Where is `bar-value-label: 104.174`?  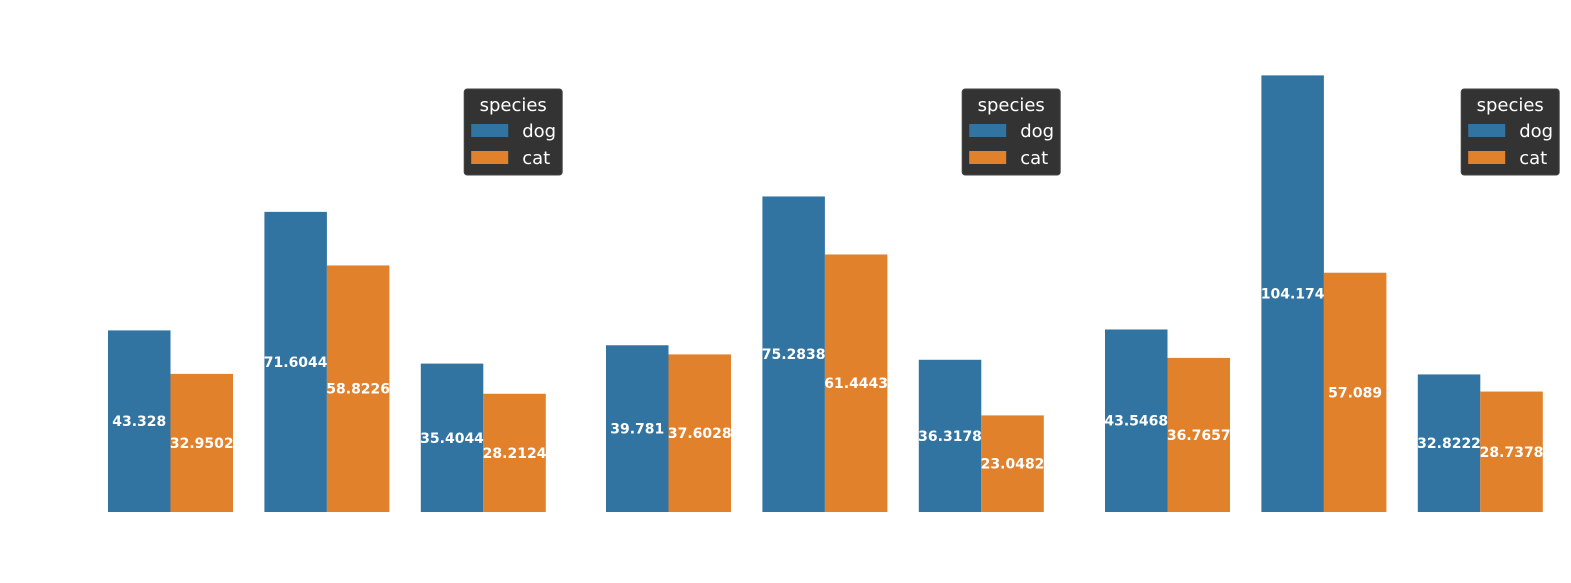 bar-value-label: 104.174 is located at coordinates (1293, 295).